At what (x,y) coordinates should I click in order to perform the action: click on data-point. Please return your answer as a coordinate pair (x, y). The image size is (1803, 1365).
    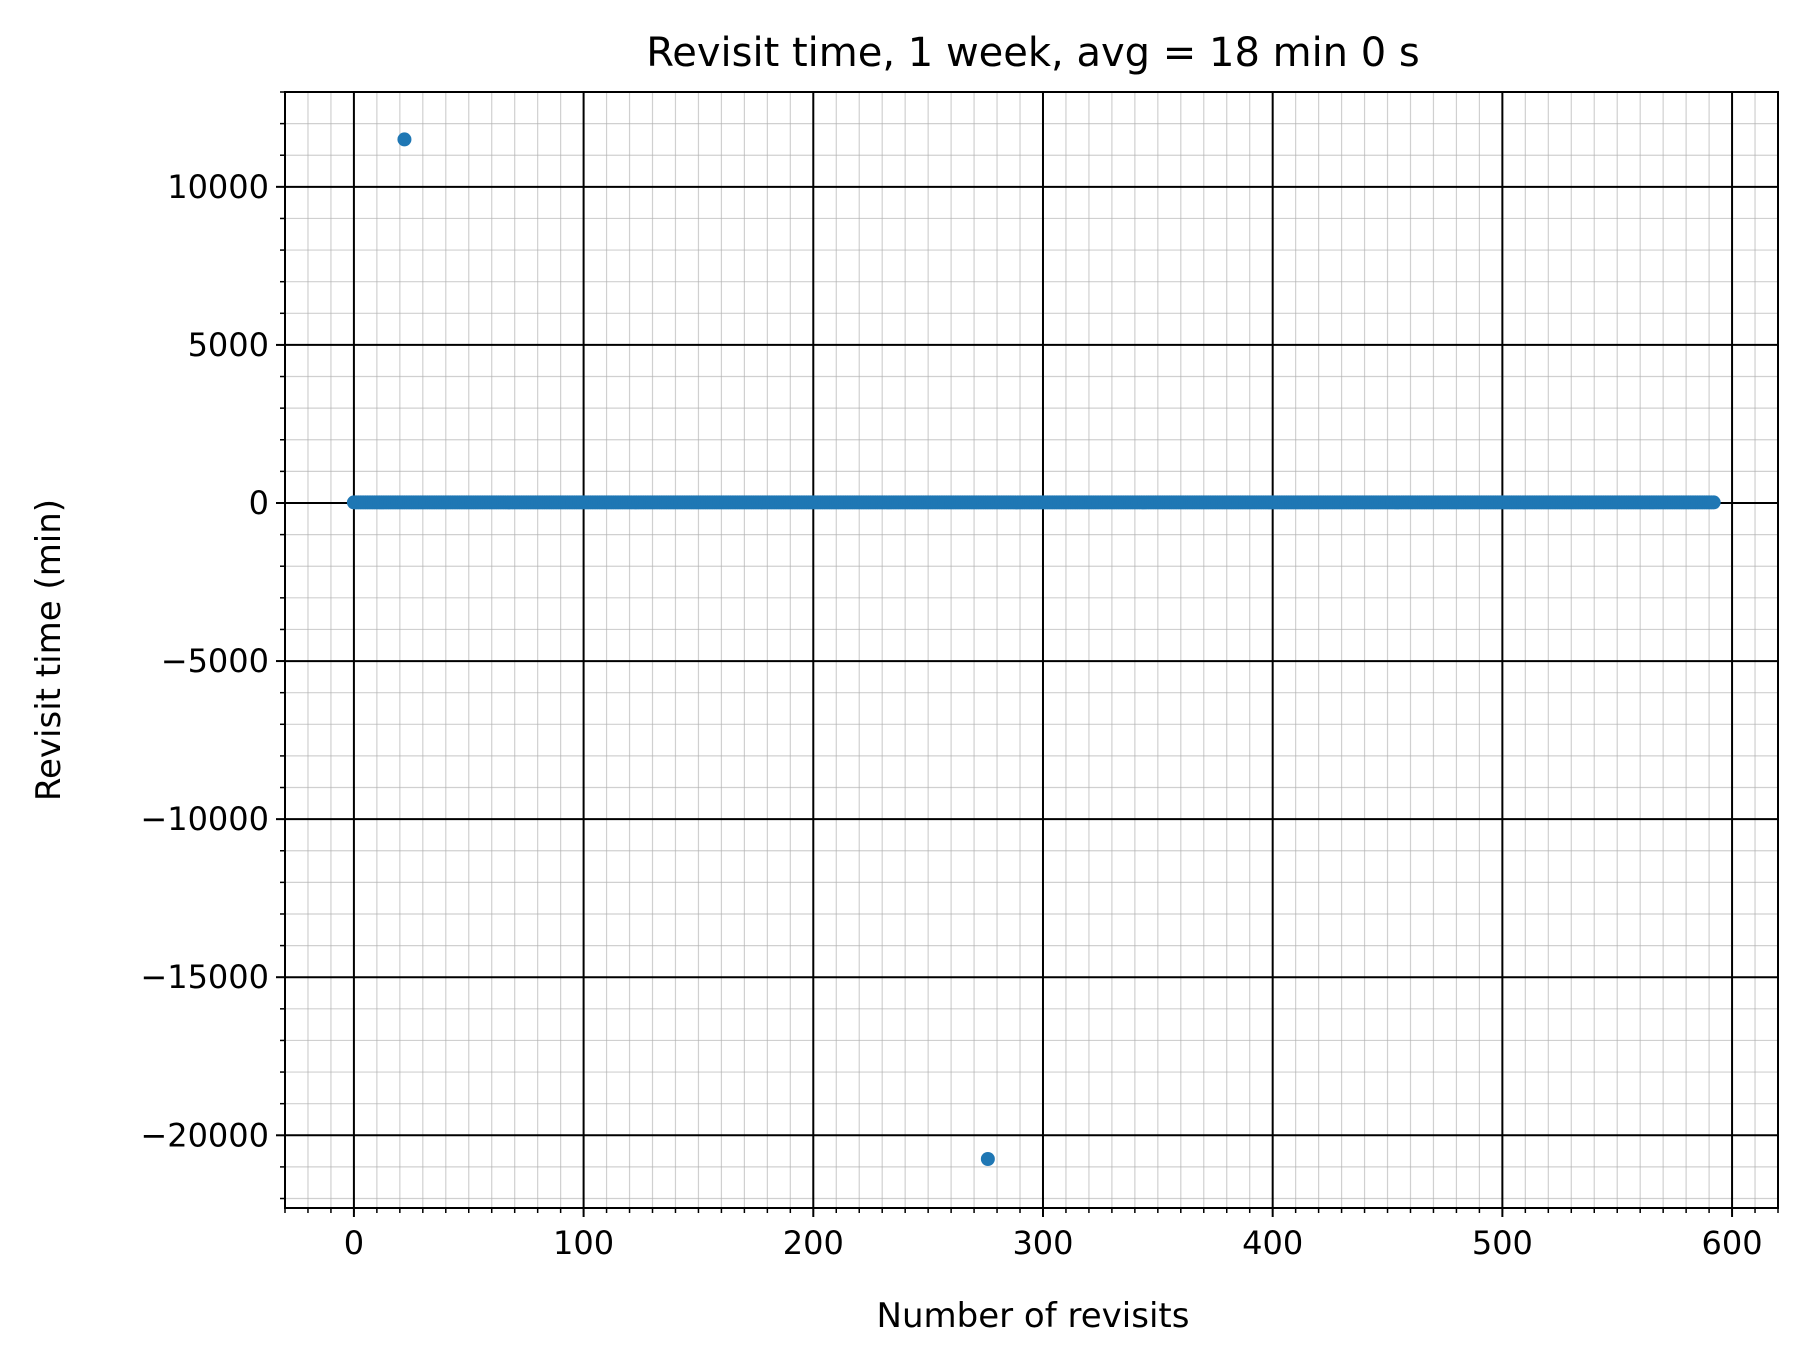
    Looking at the image, I should click on (1713, 502).